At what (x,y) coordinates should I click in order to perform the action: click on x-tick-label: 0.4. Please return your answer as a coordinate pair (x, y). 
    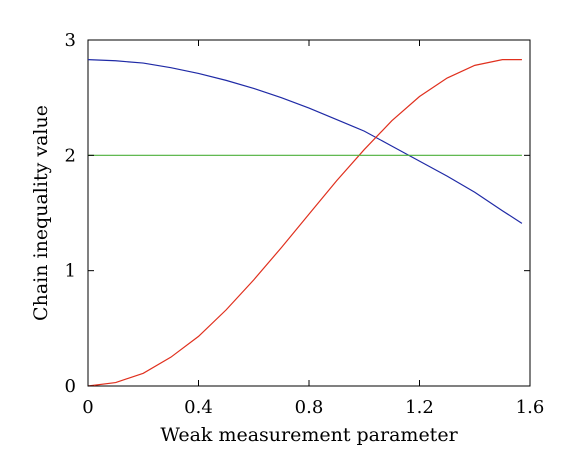
    Looking at the image, I should click on (198, 407).